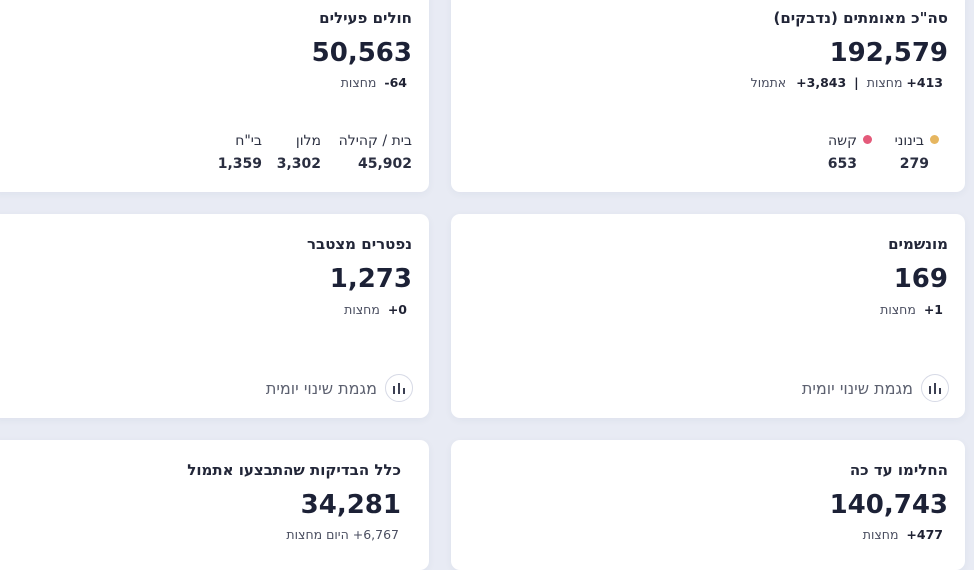 The width and height of the screenshot is (974, 570). Describe the element at coordinates (248, 141) in the screenshot. I see `breakdown-hospital-label: בי"ח` at that location.